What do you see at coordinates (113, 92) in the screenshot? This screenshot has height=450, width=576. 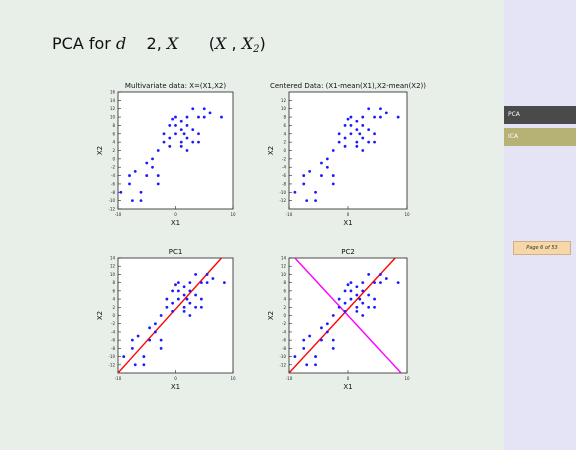 I see `y-tick-label: 16` at bounding box center [113, 92].